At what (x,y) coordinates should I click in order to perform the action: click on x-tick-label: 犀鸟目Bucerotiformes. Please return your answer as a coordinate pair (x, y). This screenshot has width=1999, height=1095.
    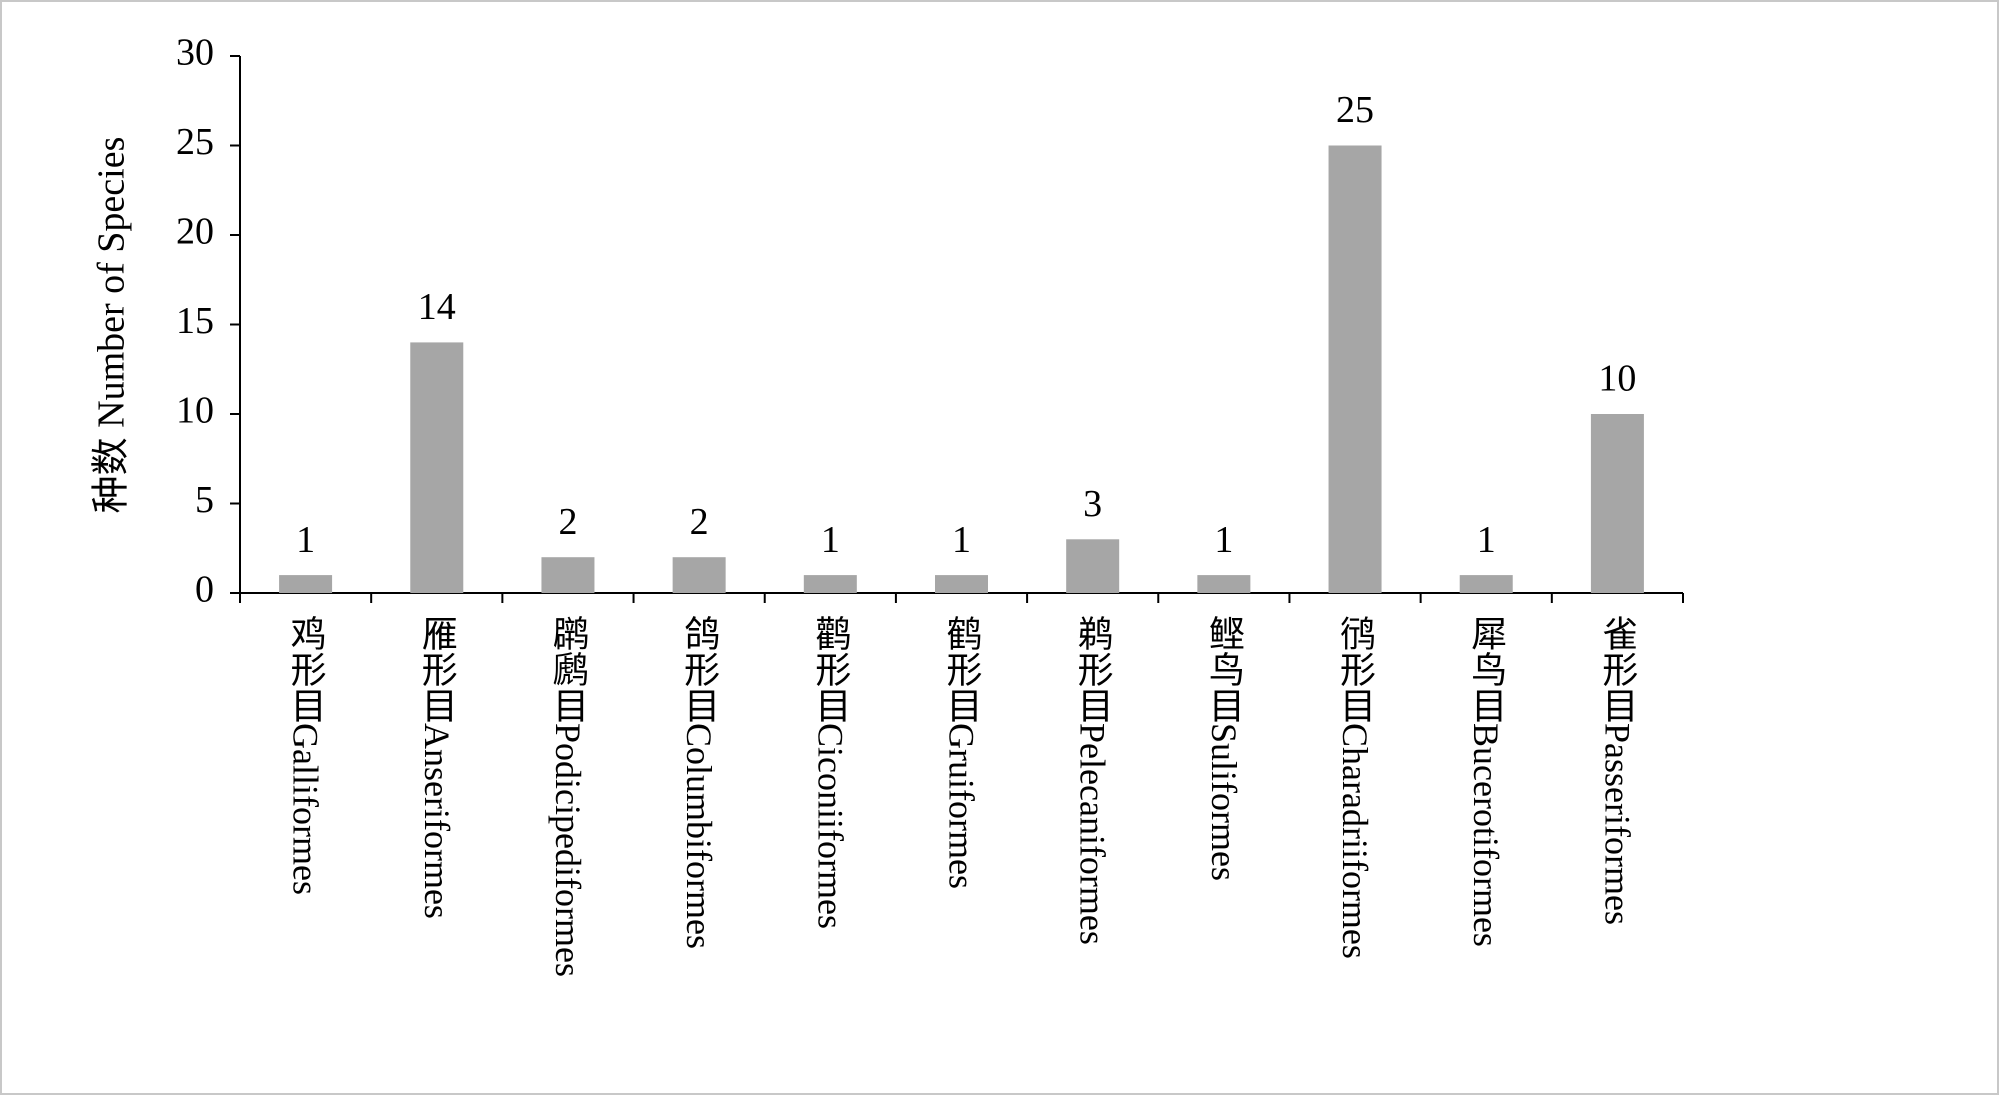
    Looking at the image, I should click on (1486, 781).